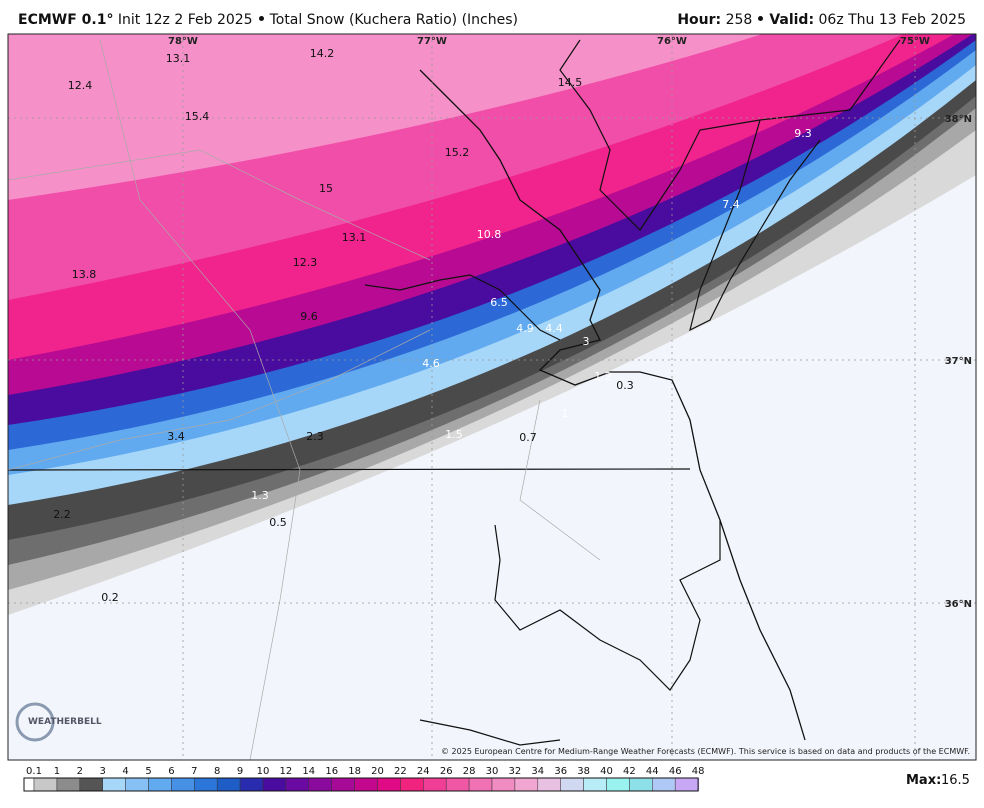  Describe the element at coordinates (354, 237) in the screenshot. I see `snow-total-label: 13.1` at that location.